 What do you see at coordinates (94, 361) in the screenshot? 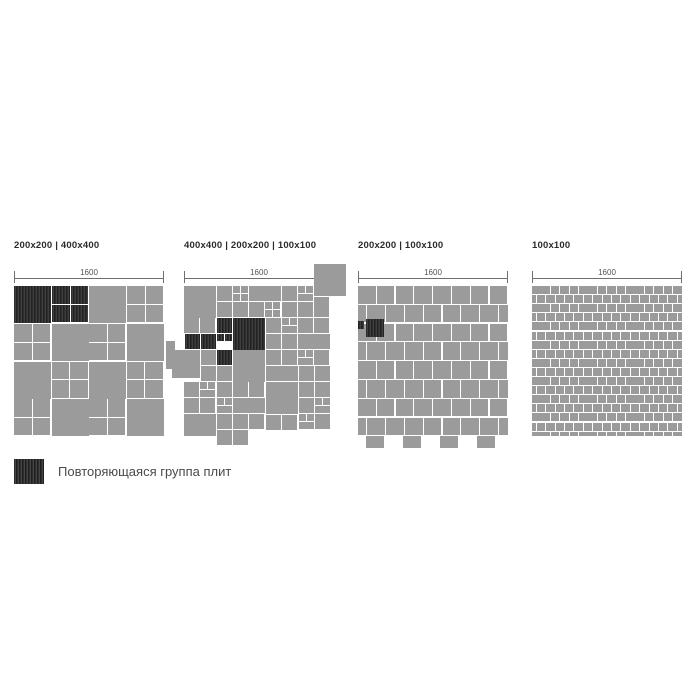
I see `tile-field` at bounding box center [94, 361].